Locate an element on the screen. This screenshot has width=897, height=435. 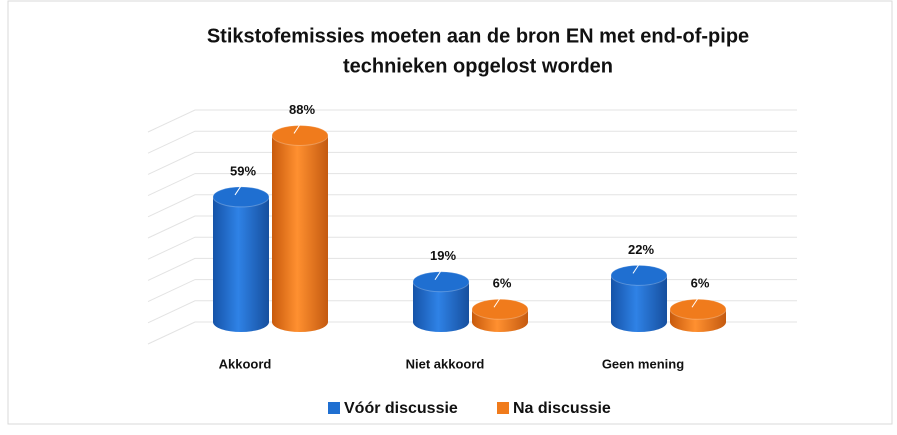
x-tick-label: Niet akkoord is located at coordinates (445, 363).